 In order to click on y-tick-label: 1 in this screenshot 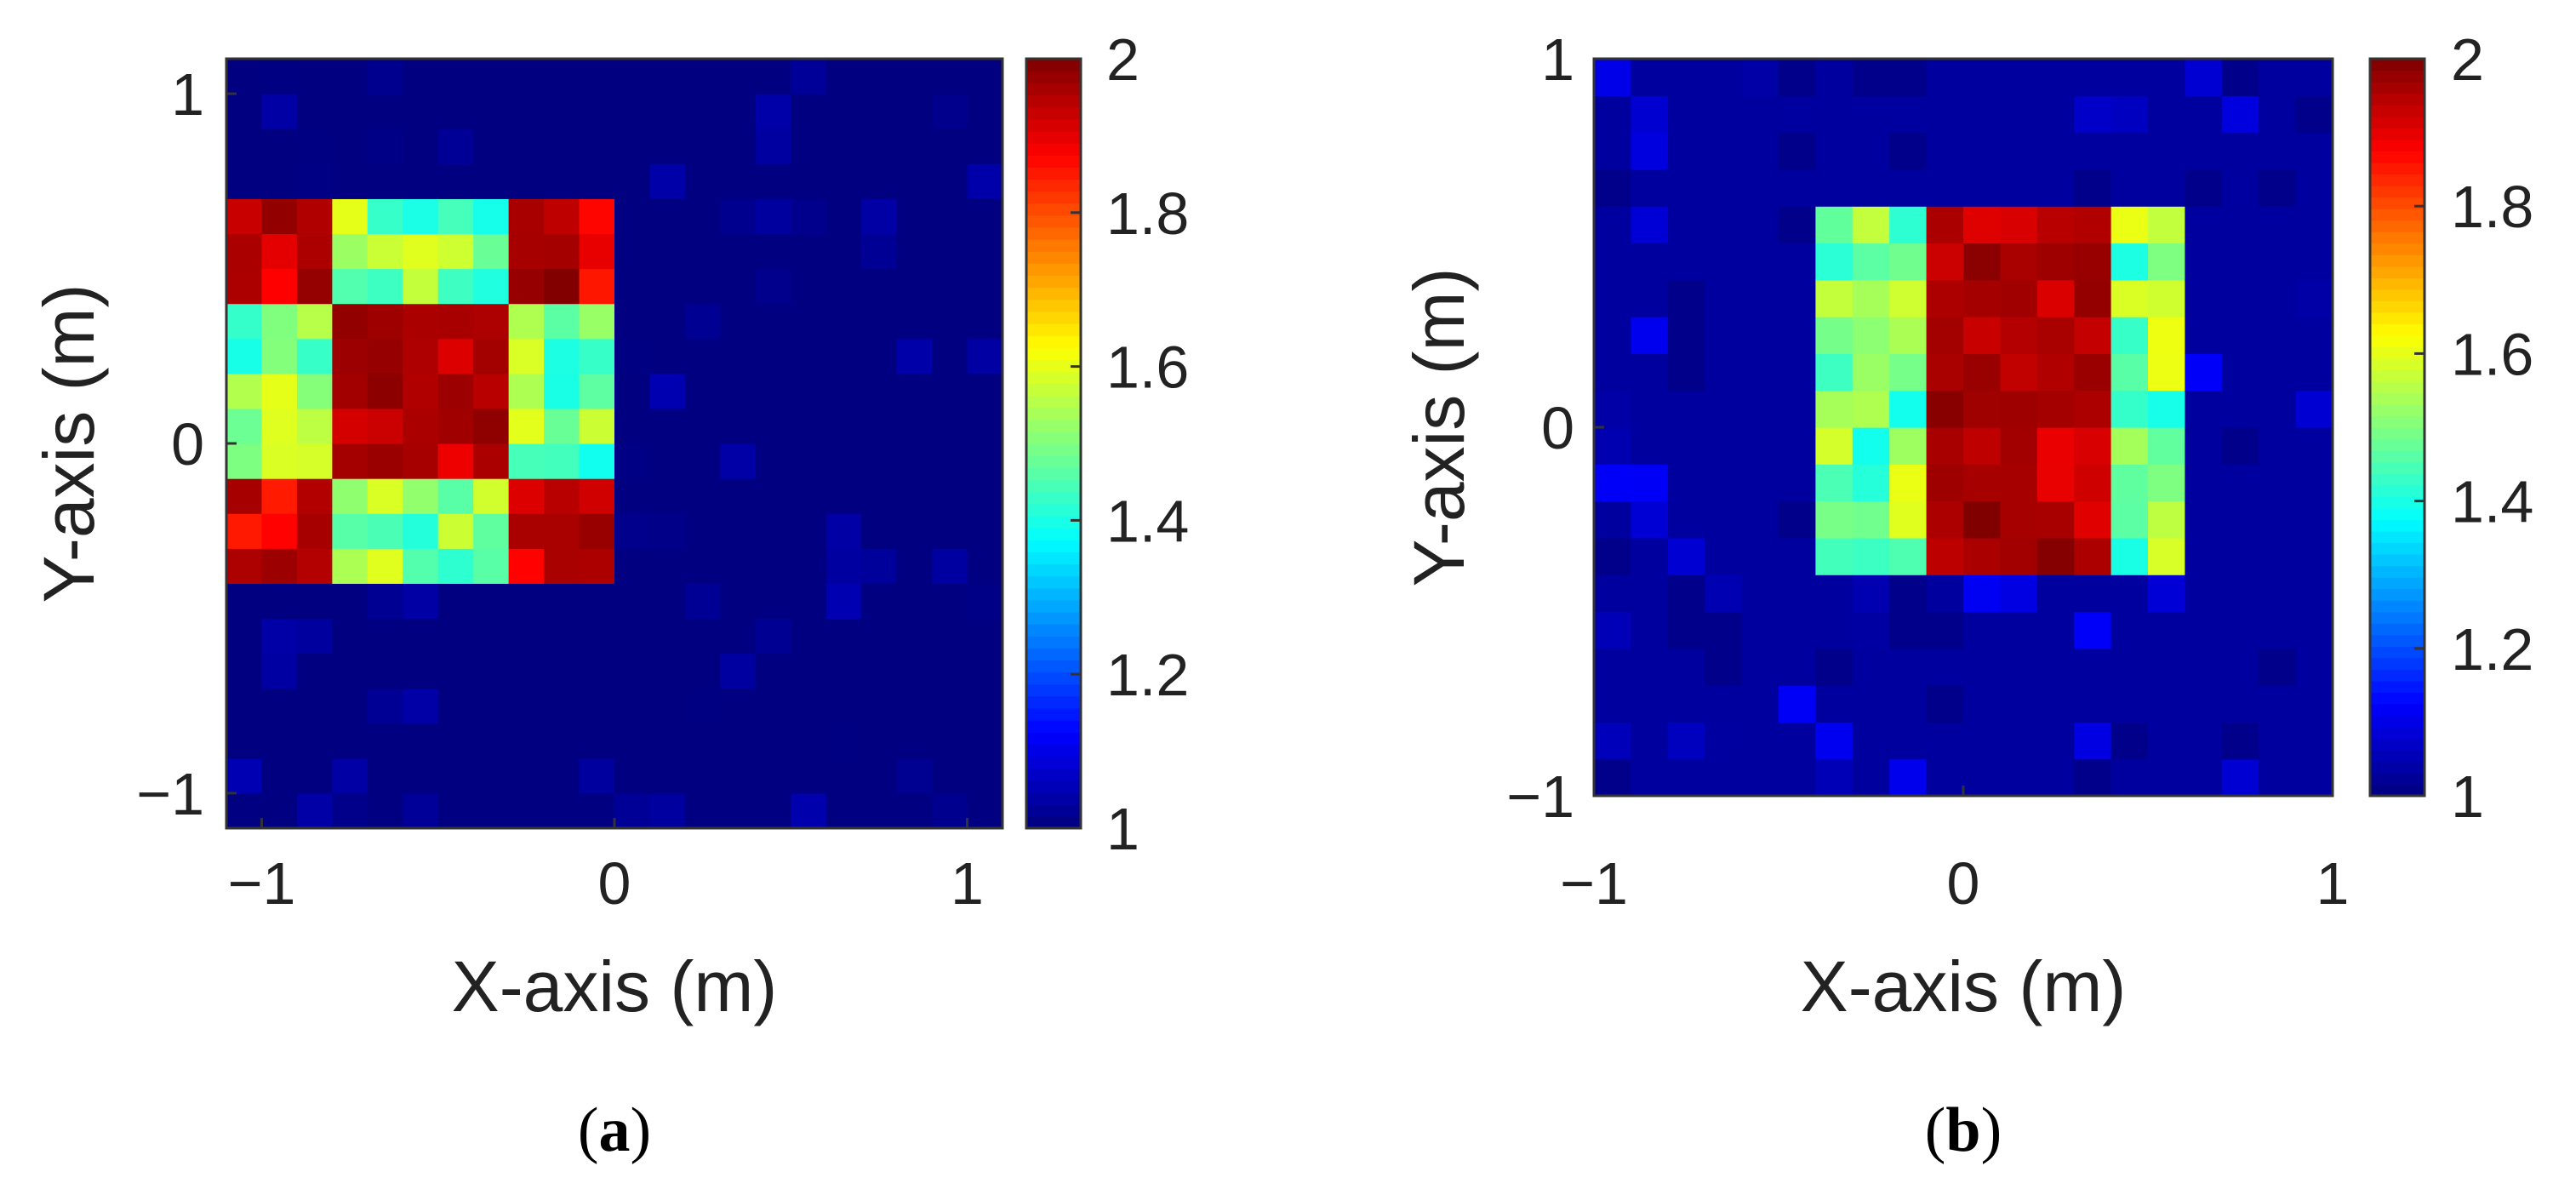, I will do `click(1557, 60)`.